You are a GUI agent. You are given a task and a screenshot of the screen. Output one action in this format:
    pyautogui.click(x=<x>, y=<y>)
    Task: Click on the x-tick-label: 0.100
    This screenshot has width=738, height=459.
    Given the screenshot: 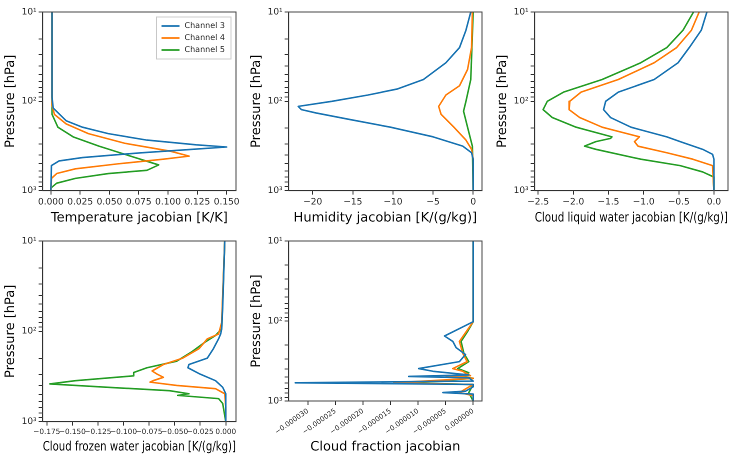 What is the action you would take?
    pyautogui.click(x=168, y=202)
    